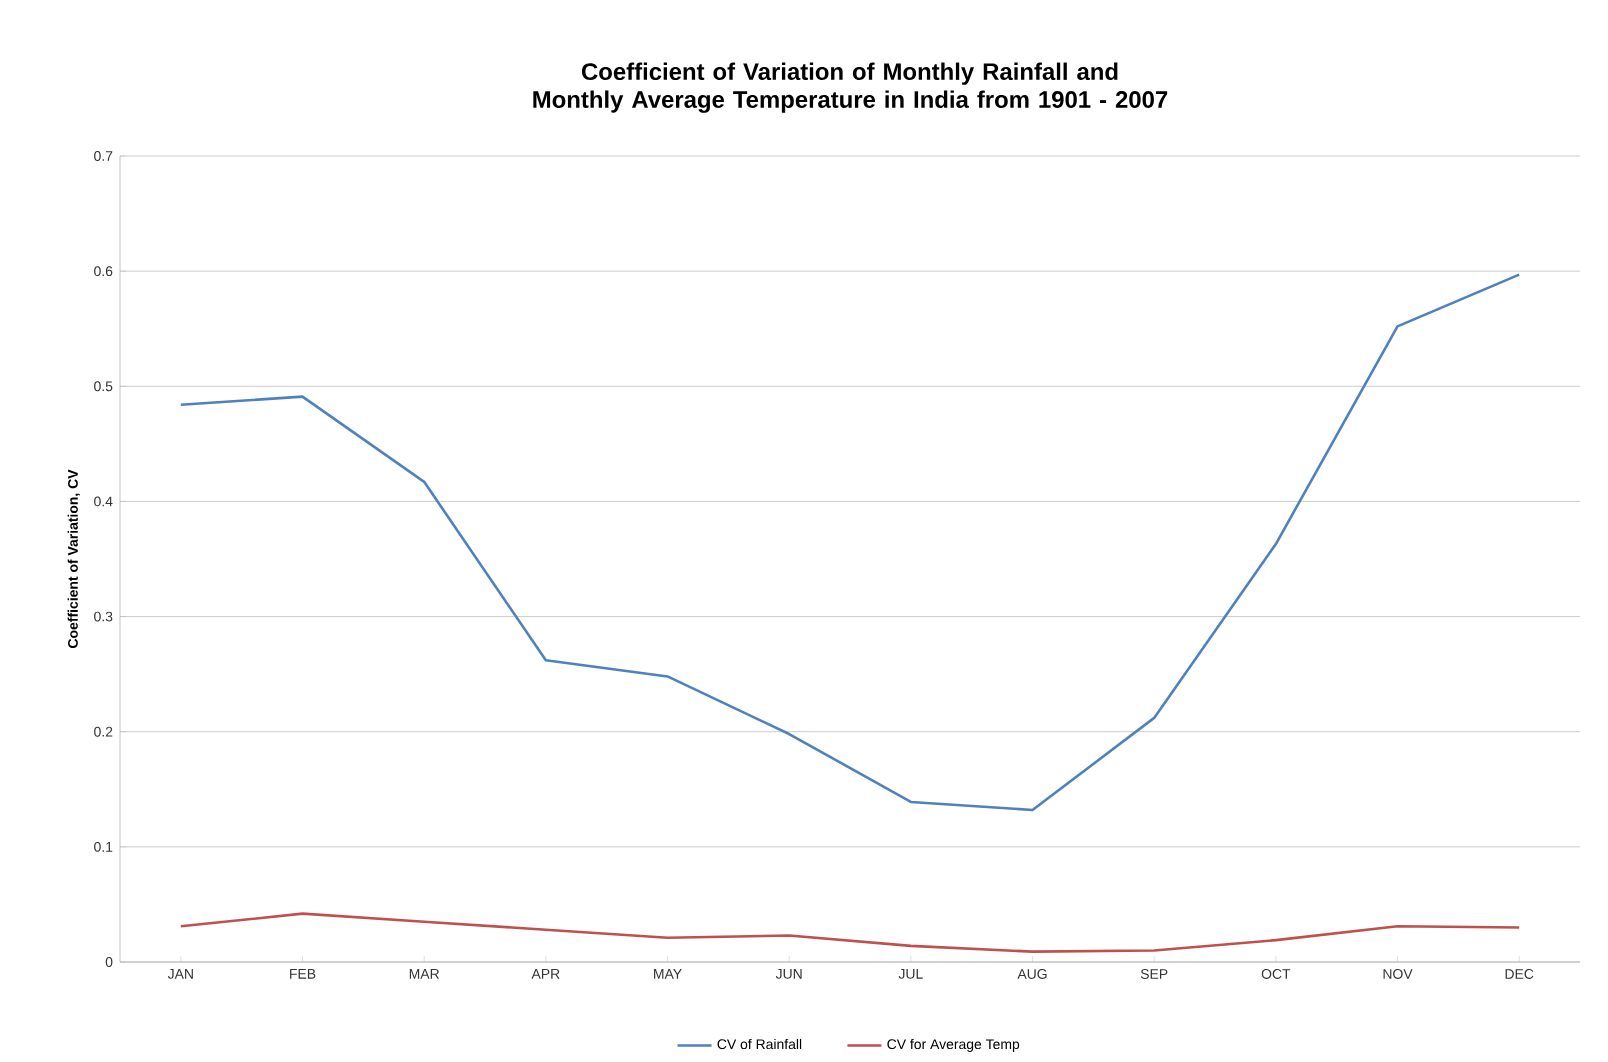 The image size is (1608, 1062). What do you see at coordinates (850, 932) in the screenshot?
I see `line-series` at bounding box center [850, 932].